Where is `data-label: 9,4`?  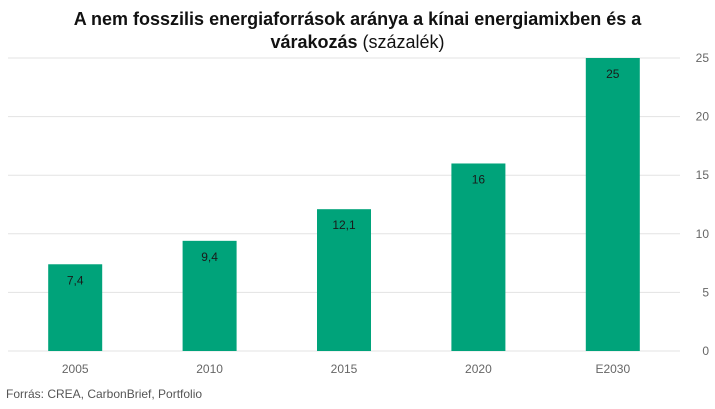
data-label: 9,4 is located at coordinates (209, 257).